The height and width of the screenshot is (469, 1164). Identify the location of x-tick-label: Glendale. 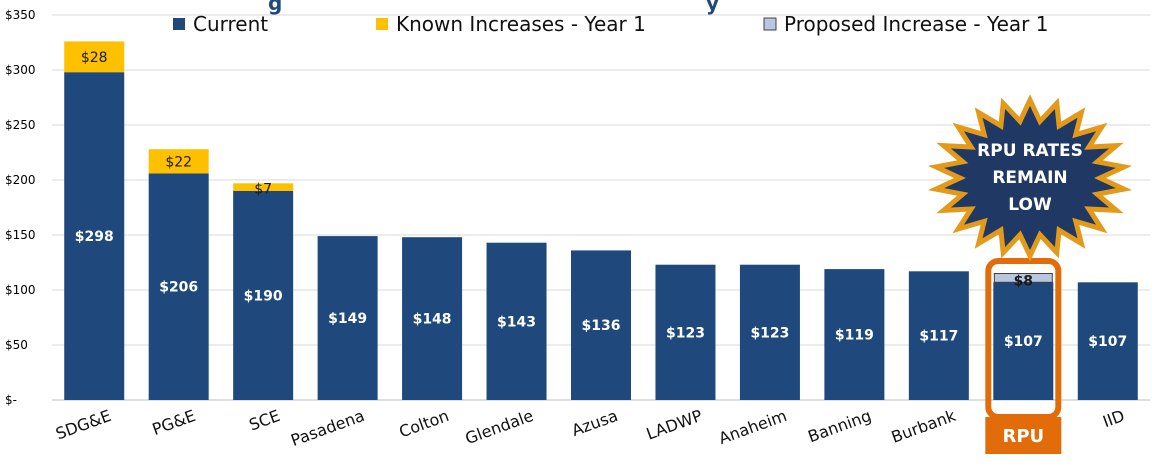
(499, 427).